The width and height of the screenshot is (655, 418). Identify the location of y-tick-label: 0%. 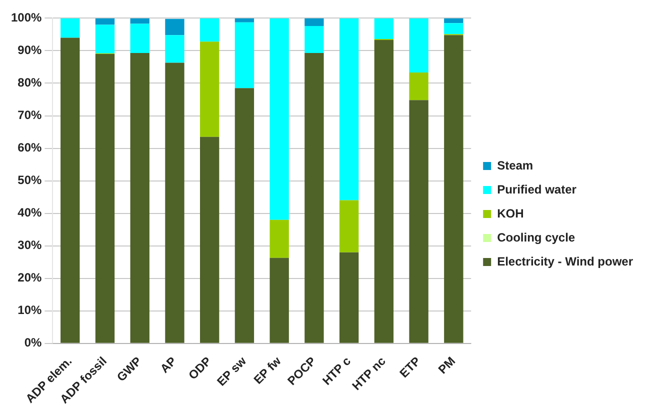
(33, 343).